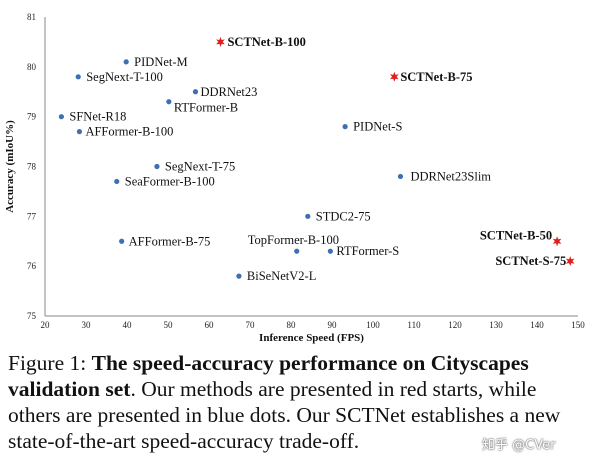 The height and width of the screenshot is (470, 600). Describe the element at coordinates (129, 132) in the screenshot. I see `baseline-point-label: AFFormer-B-100` at that location.